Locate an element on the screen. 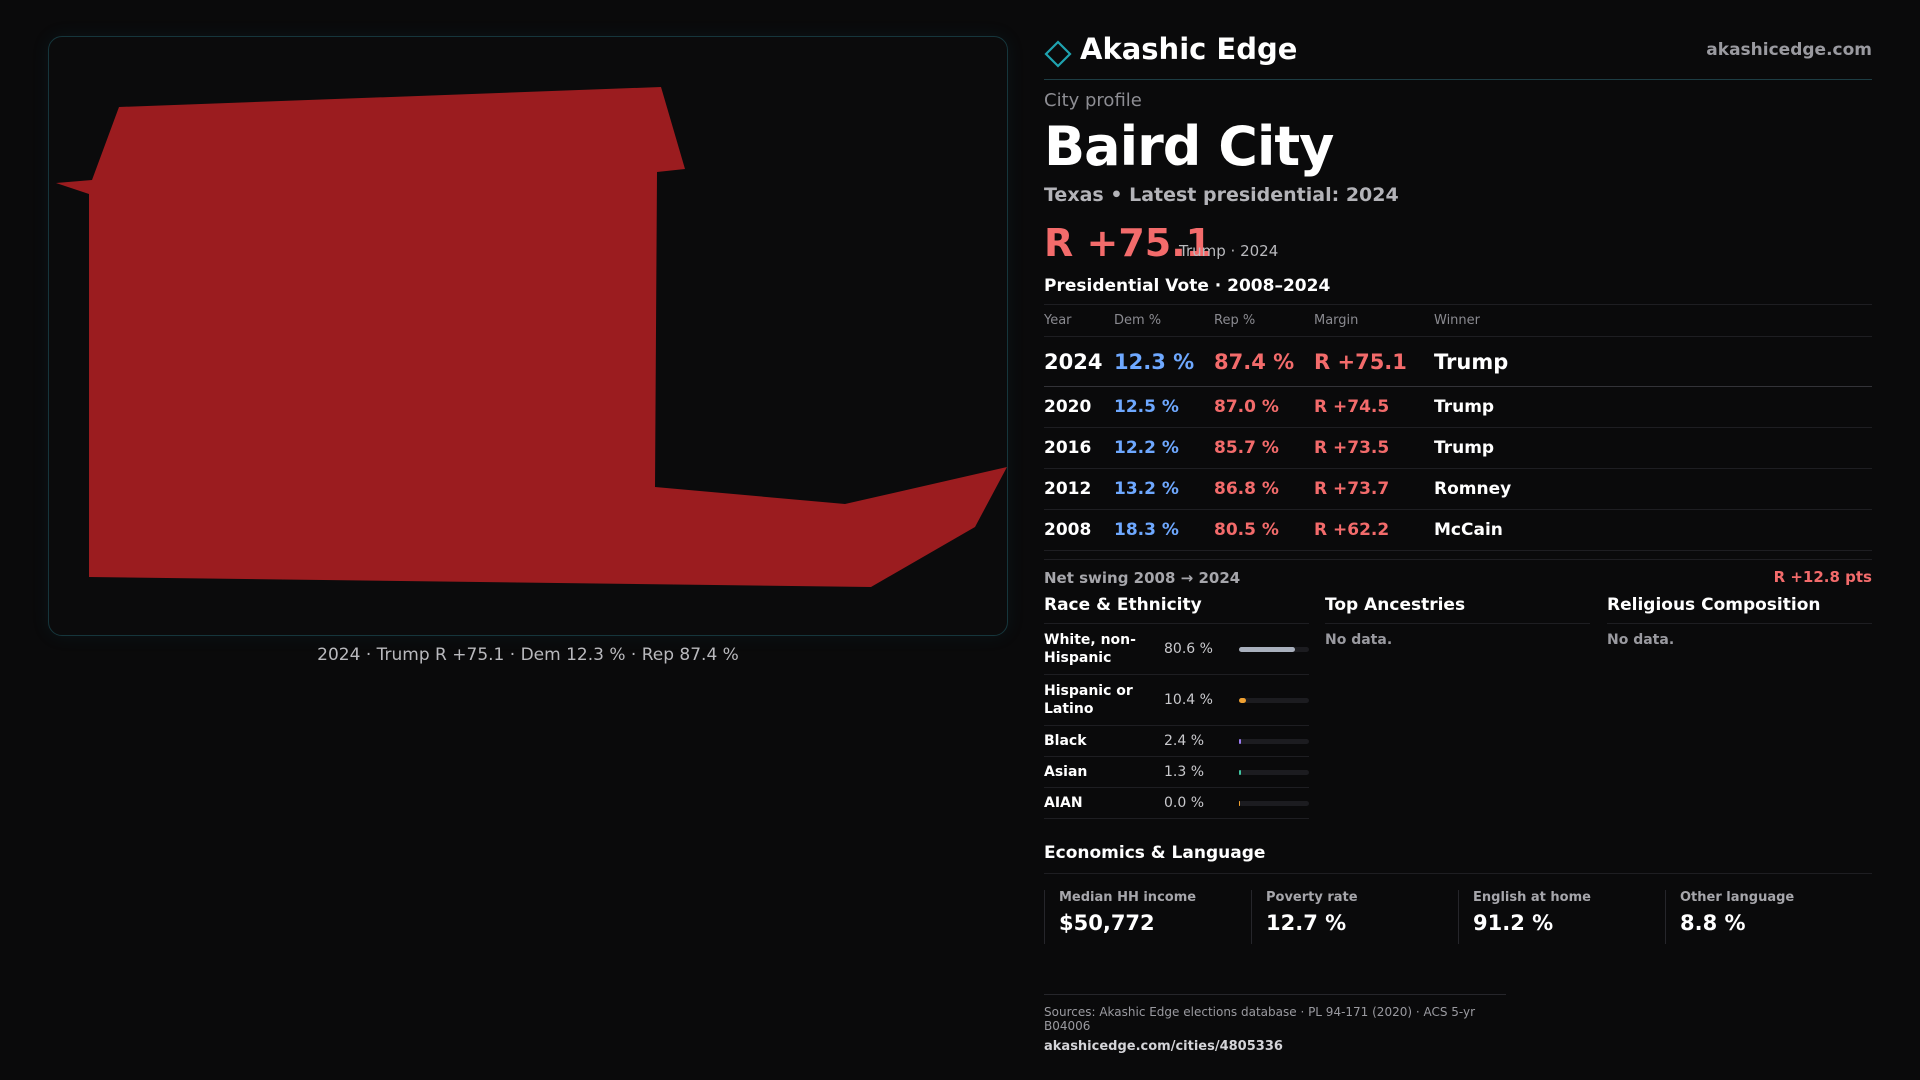 This screenshot has width=1920, height=1080. votes-section-title: Presidential Vote · 2008–2024 is located at coordinates (1187, 286).